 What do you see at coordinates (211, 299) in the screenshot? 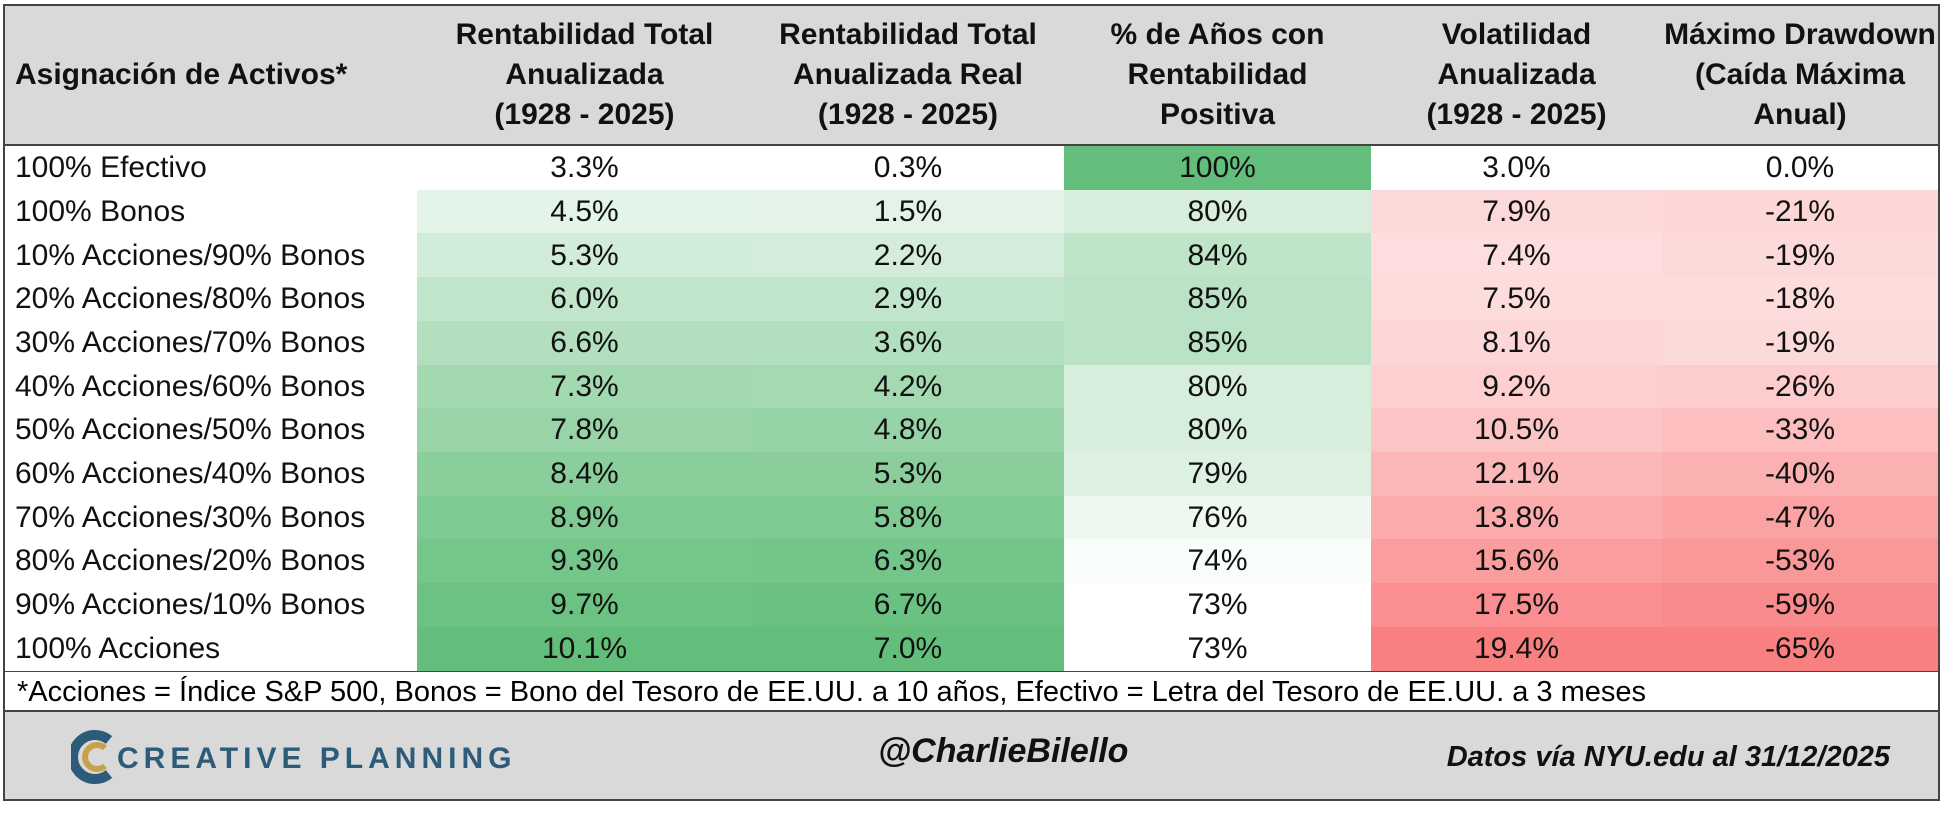
I see `row-label: 20% Acciones/80% Bonos` at bounding box center [211, 299].